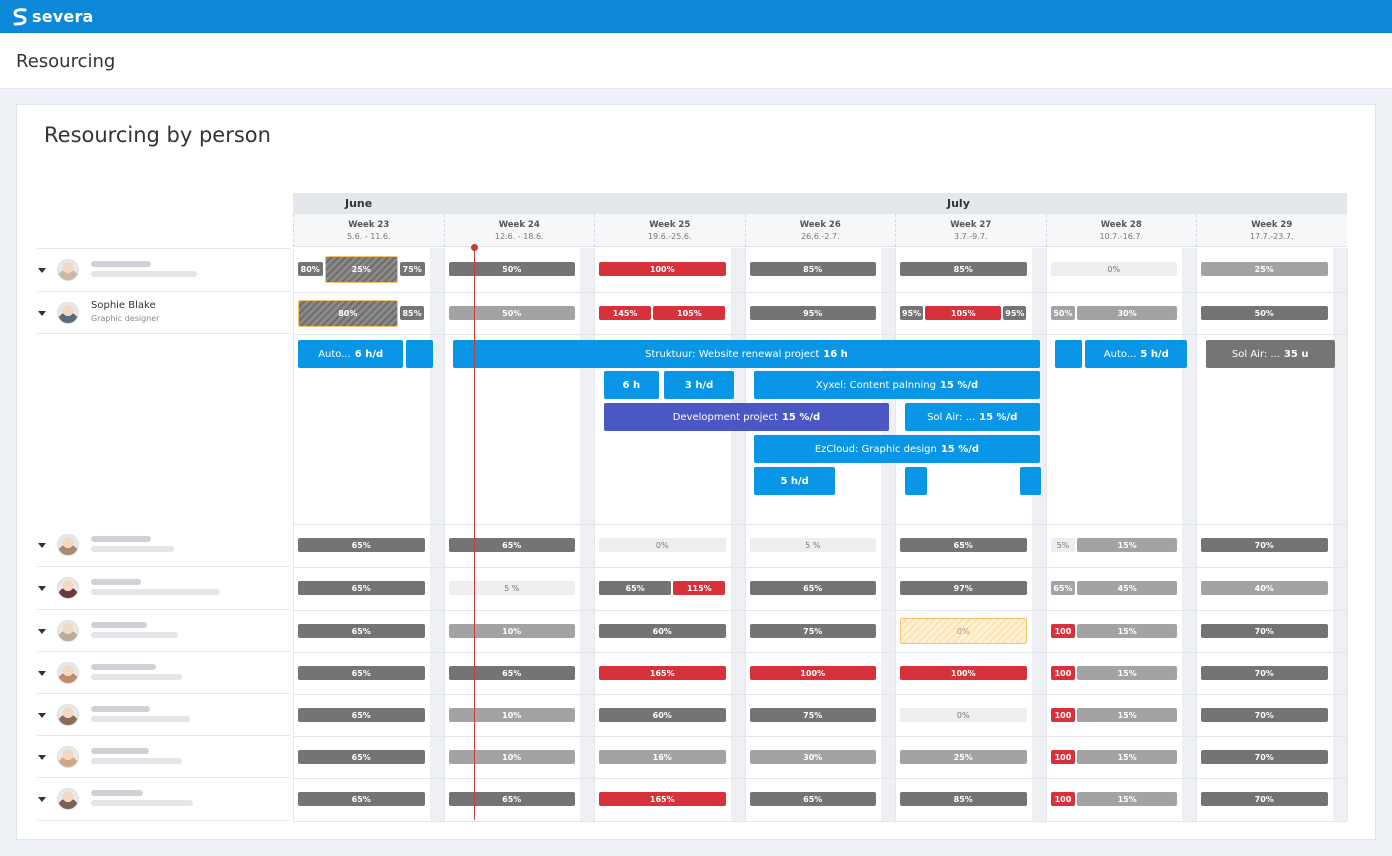  What do you see at coordinates (1063, 545) in the screenshot?
I see `allocation-bar: 5%` at bounding box center [1063, 545].